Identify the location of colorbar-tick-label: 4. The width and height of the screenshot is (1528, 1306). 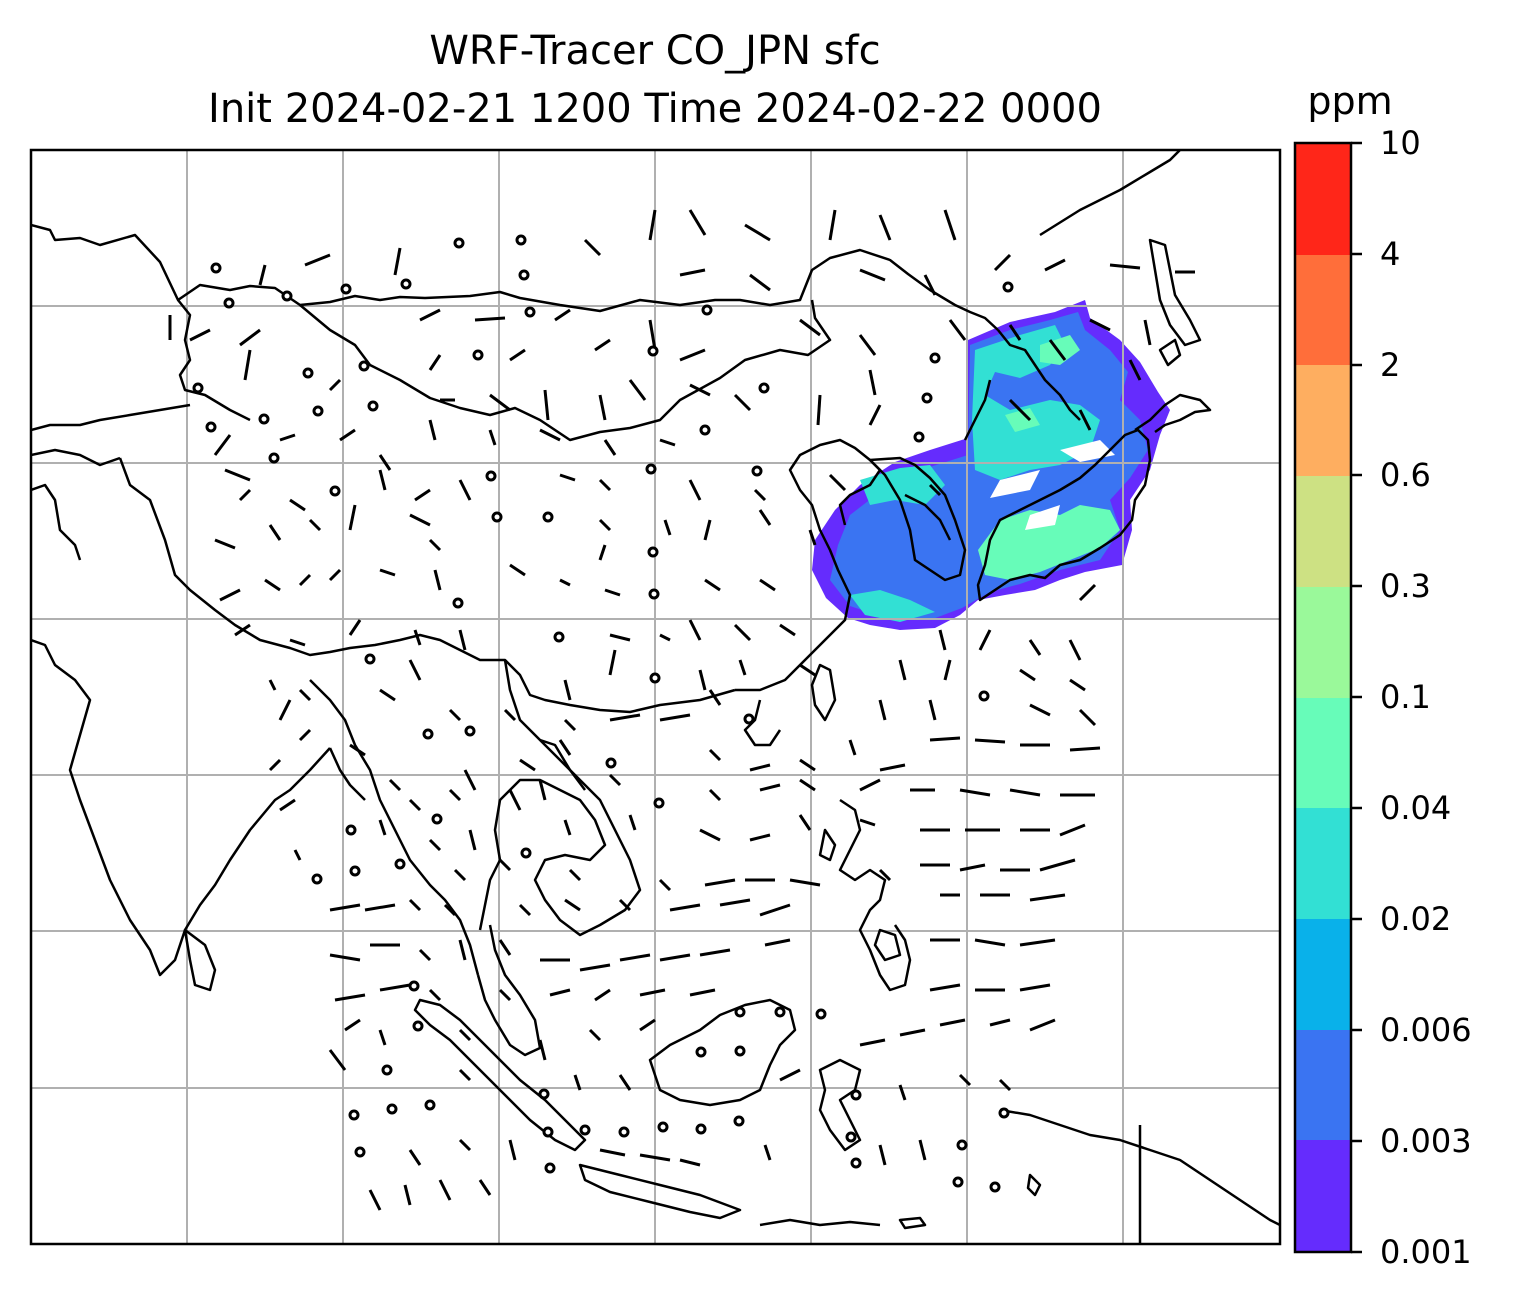
(1390, 254).